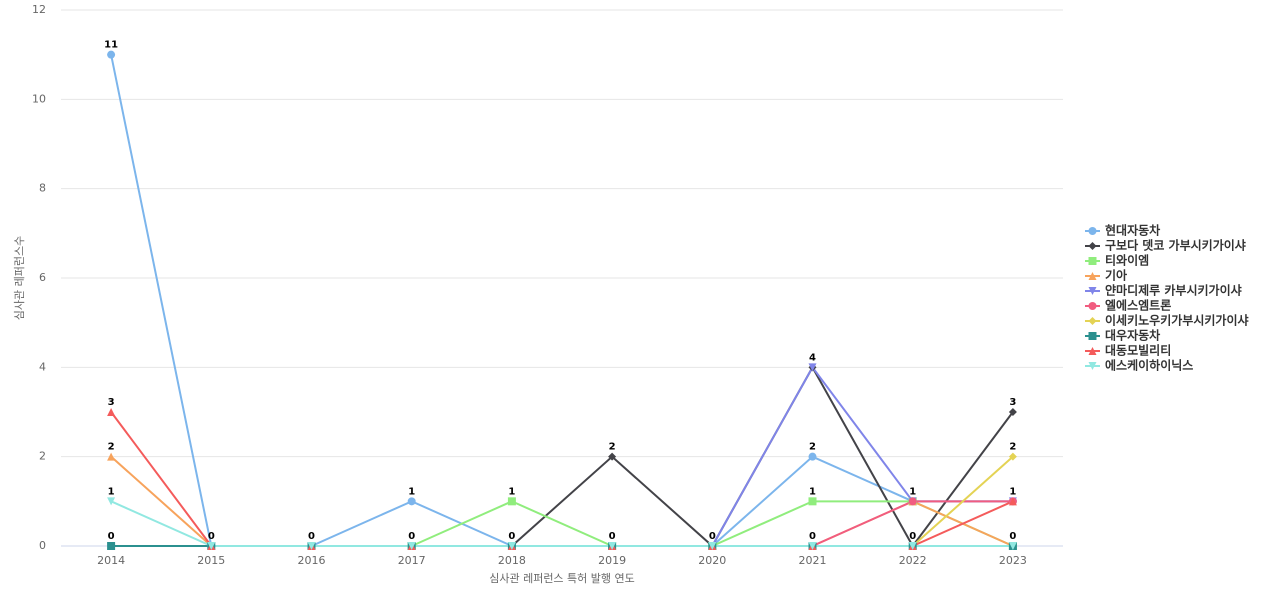  I want to click on x-tick-label: 2017, so click(412, 560).